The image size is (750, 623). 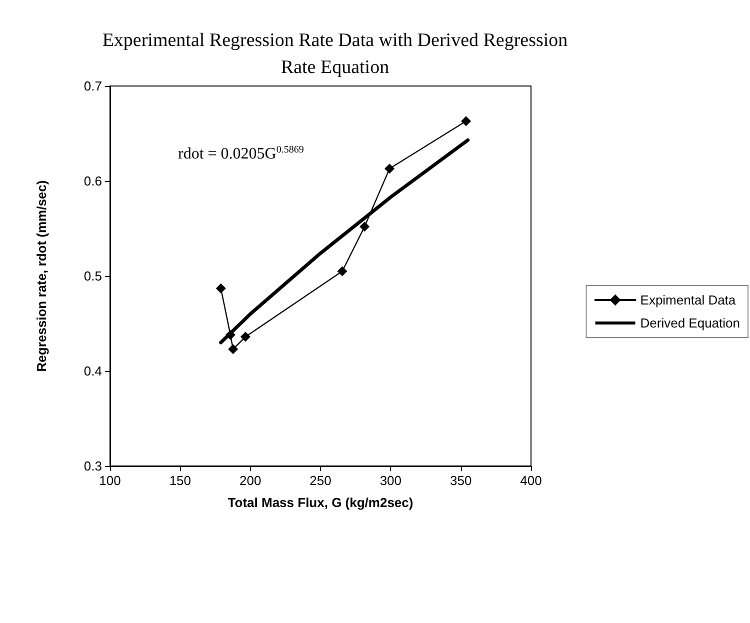 What do you see at coordinates (93, 86) in the screenshot?
I see `y-tick-label: 0.7` at bounding box center [93, 86].